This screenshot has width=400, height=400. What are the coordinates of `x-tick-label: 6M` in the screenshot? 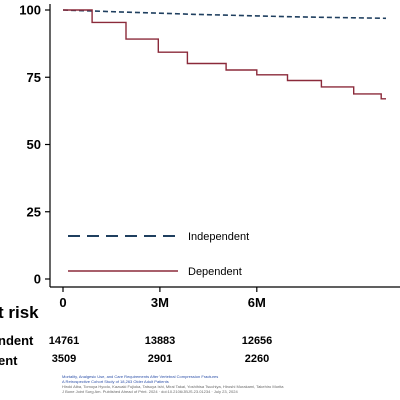 It's located at (257, 302).